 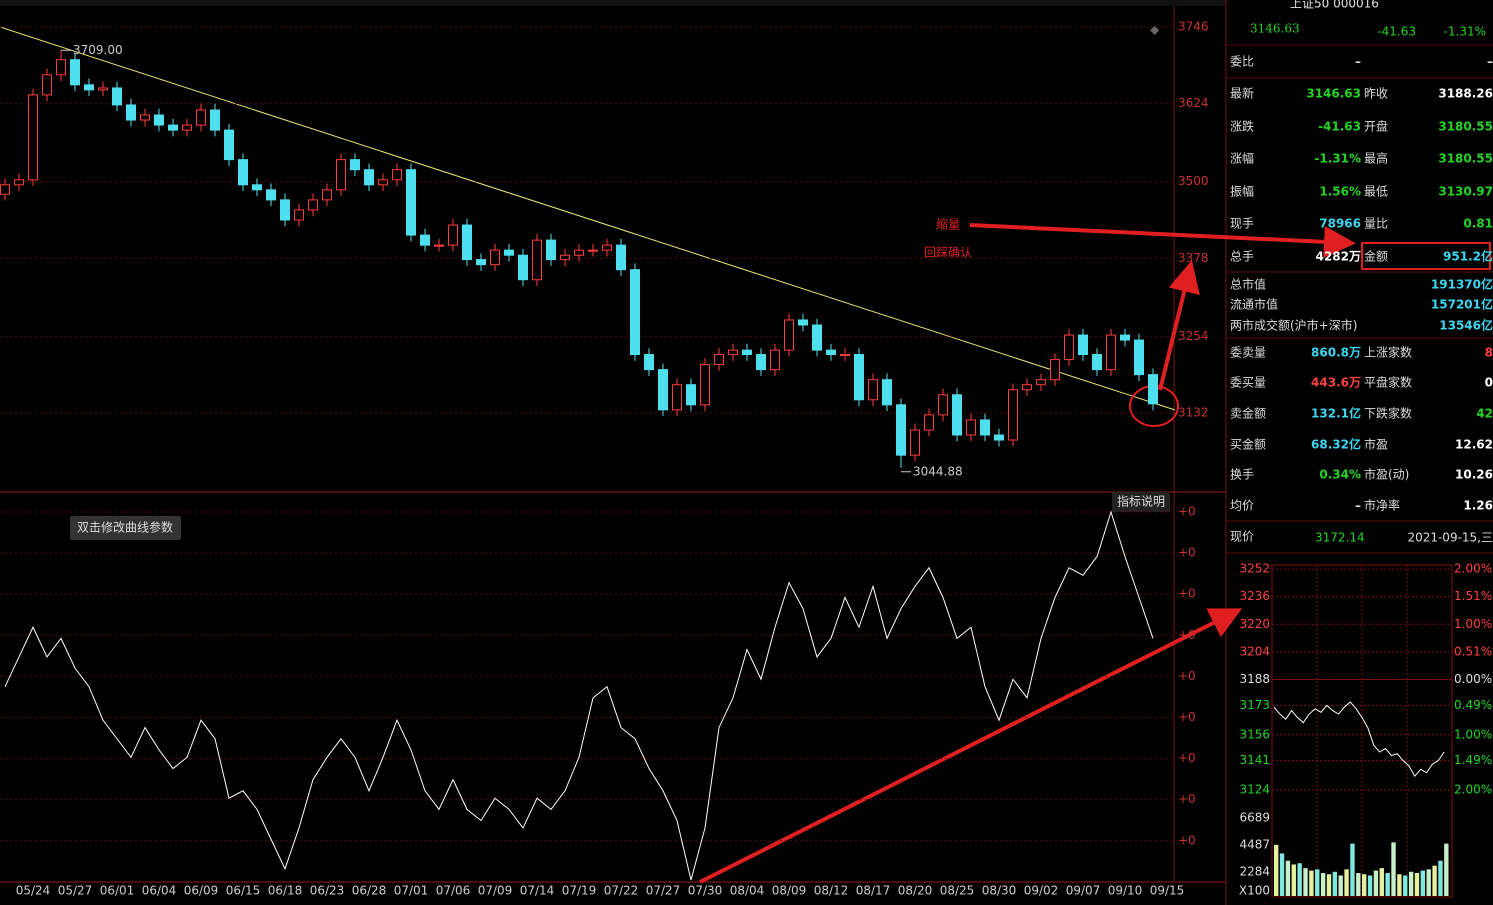 What do you see at coordinates (1254, 760) in the screenshot?
I see `y-tick-label: 3141` at bounding box center [1254, 760].